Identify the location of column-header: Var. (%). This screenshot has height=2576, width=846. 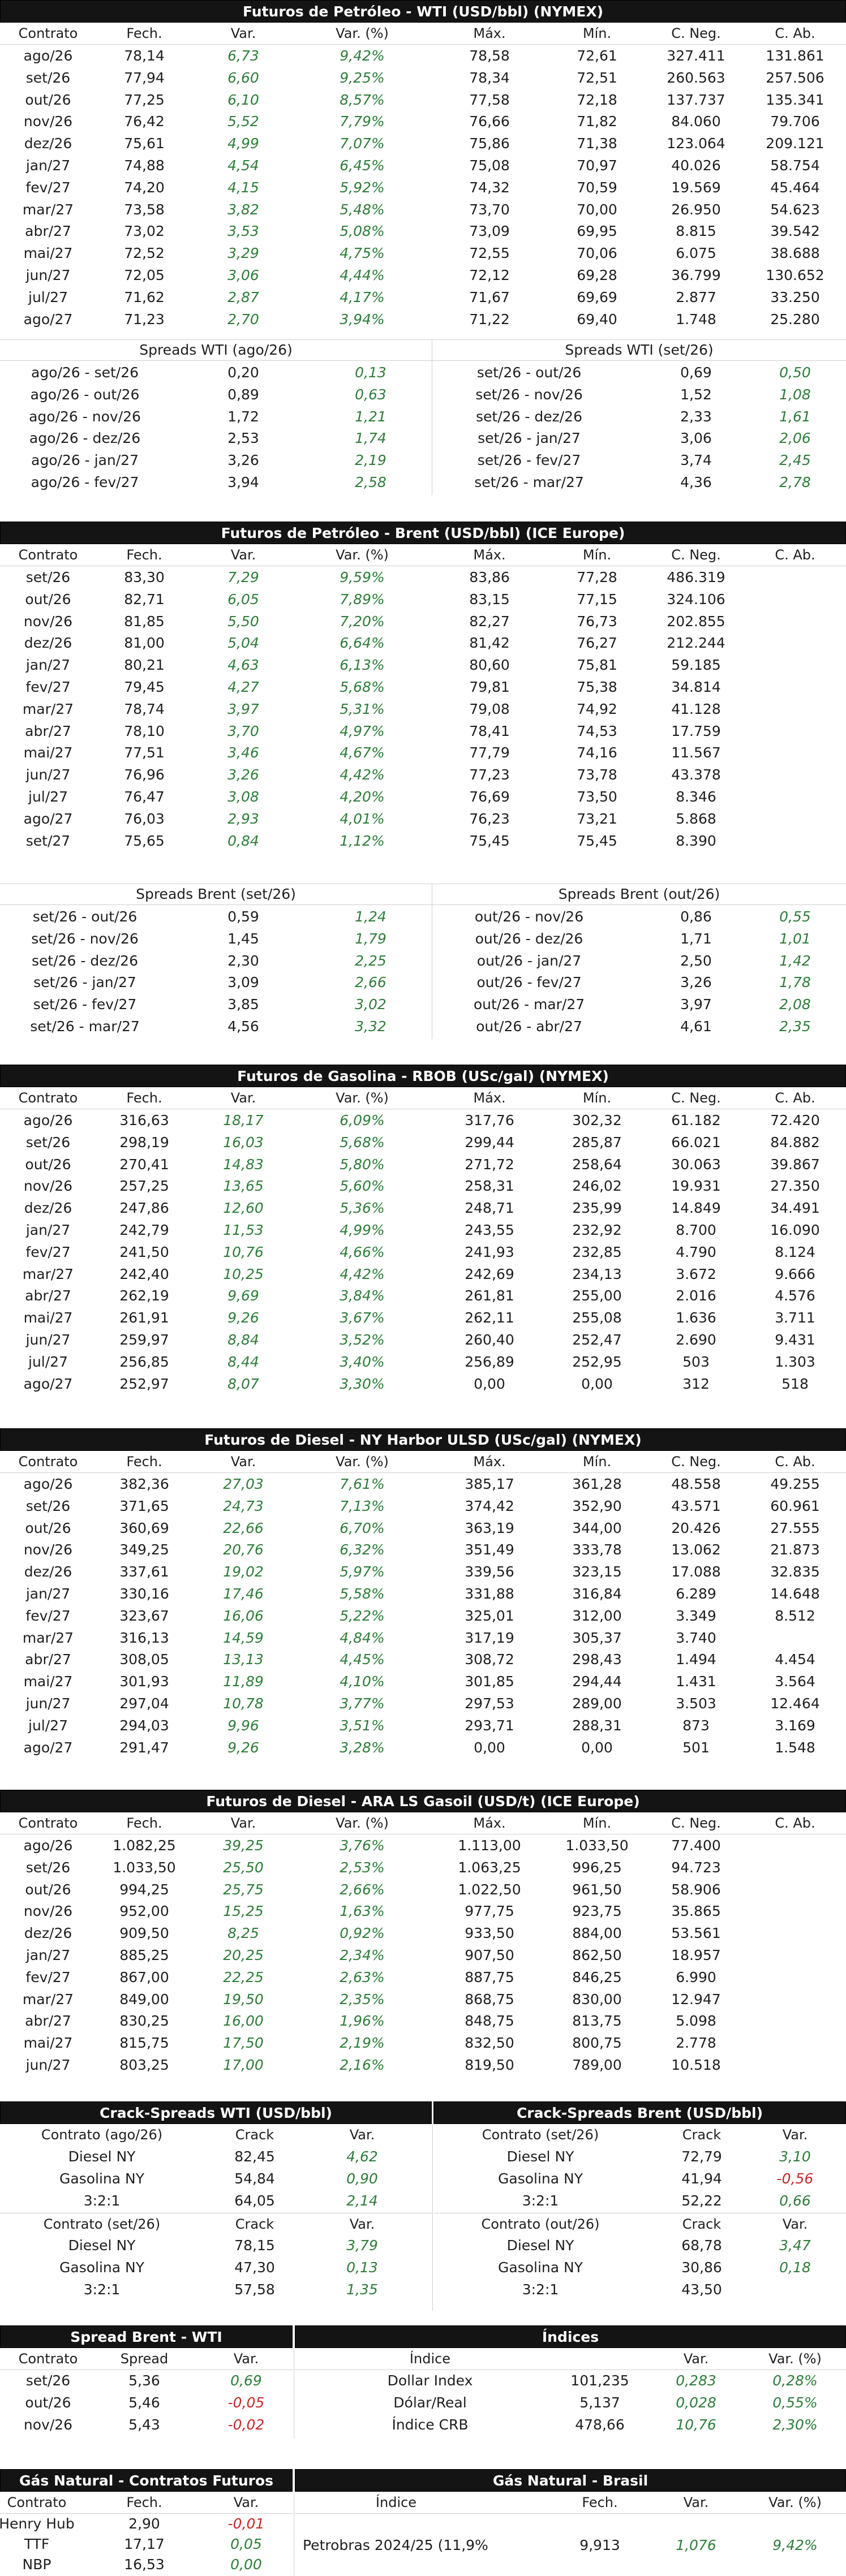
(362, 555).